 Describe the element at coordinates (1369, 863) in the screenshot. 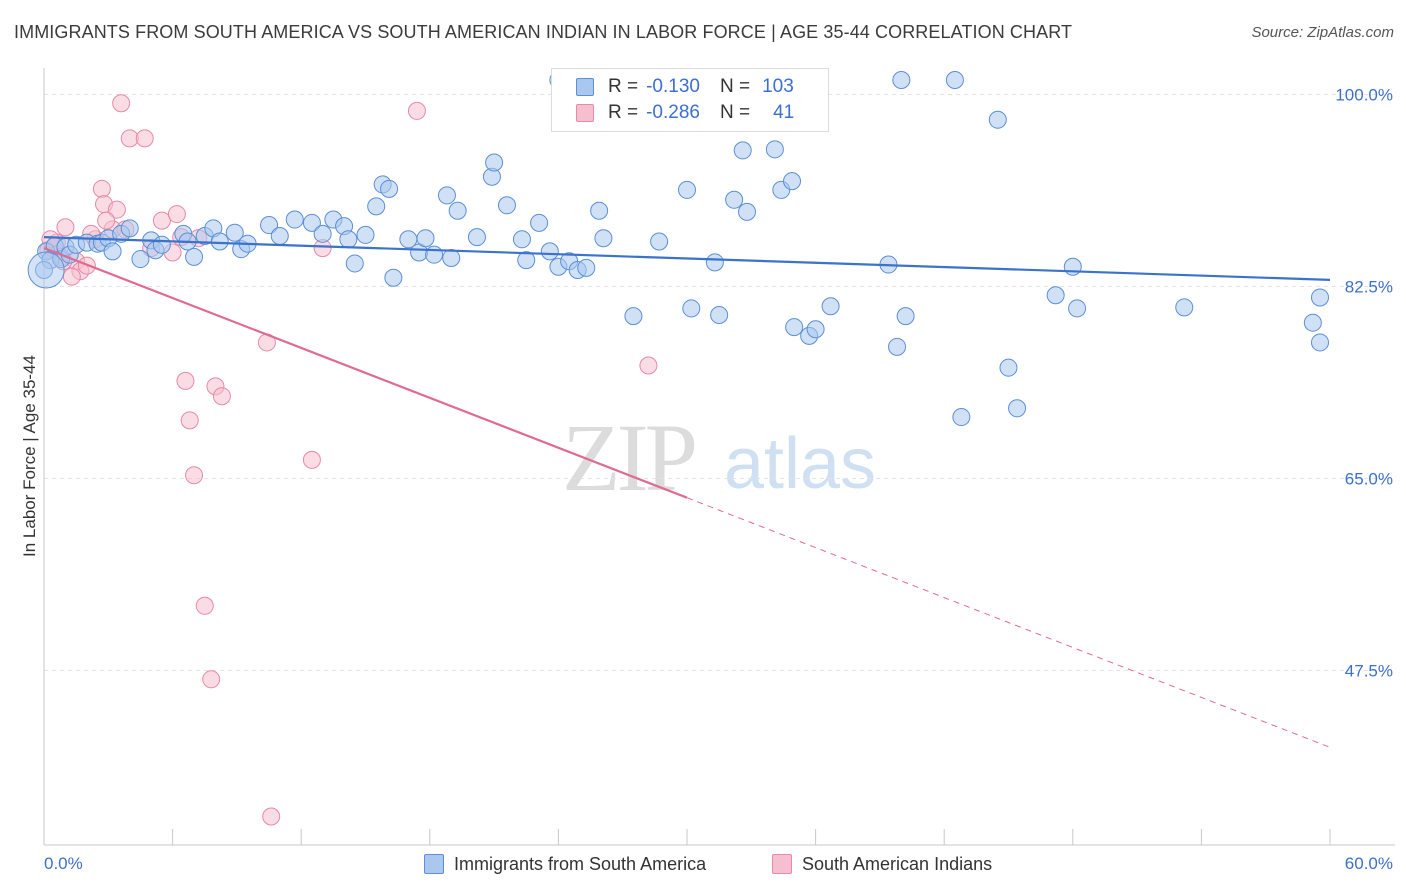

I see `x-tick-label: 60.0%` at that location.